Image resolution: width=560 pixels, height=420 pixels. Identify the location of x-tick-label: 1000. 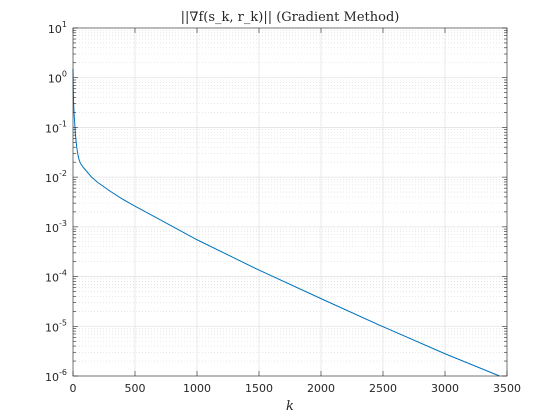
(197, 388).